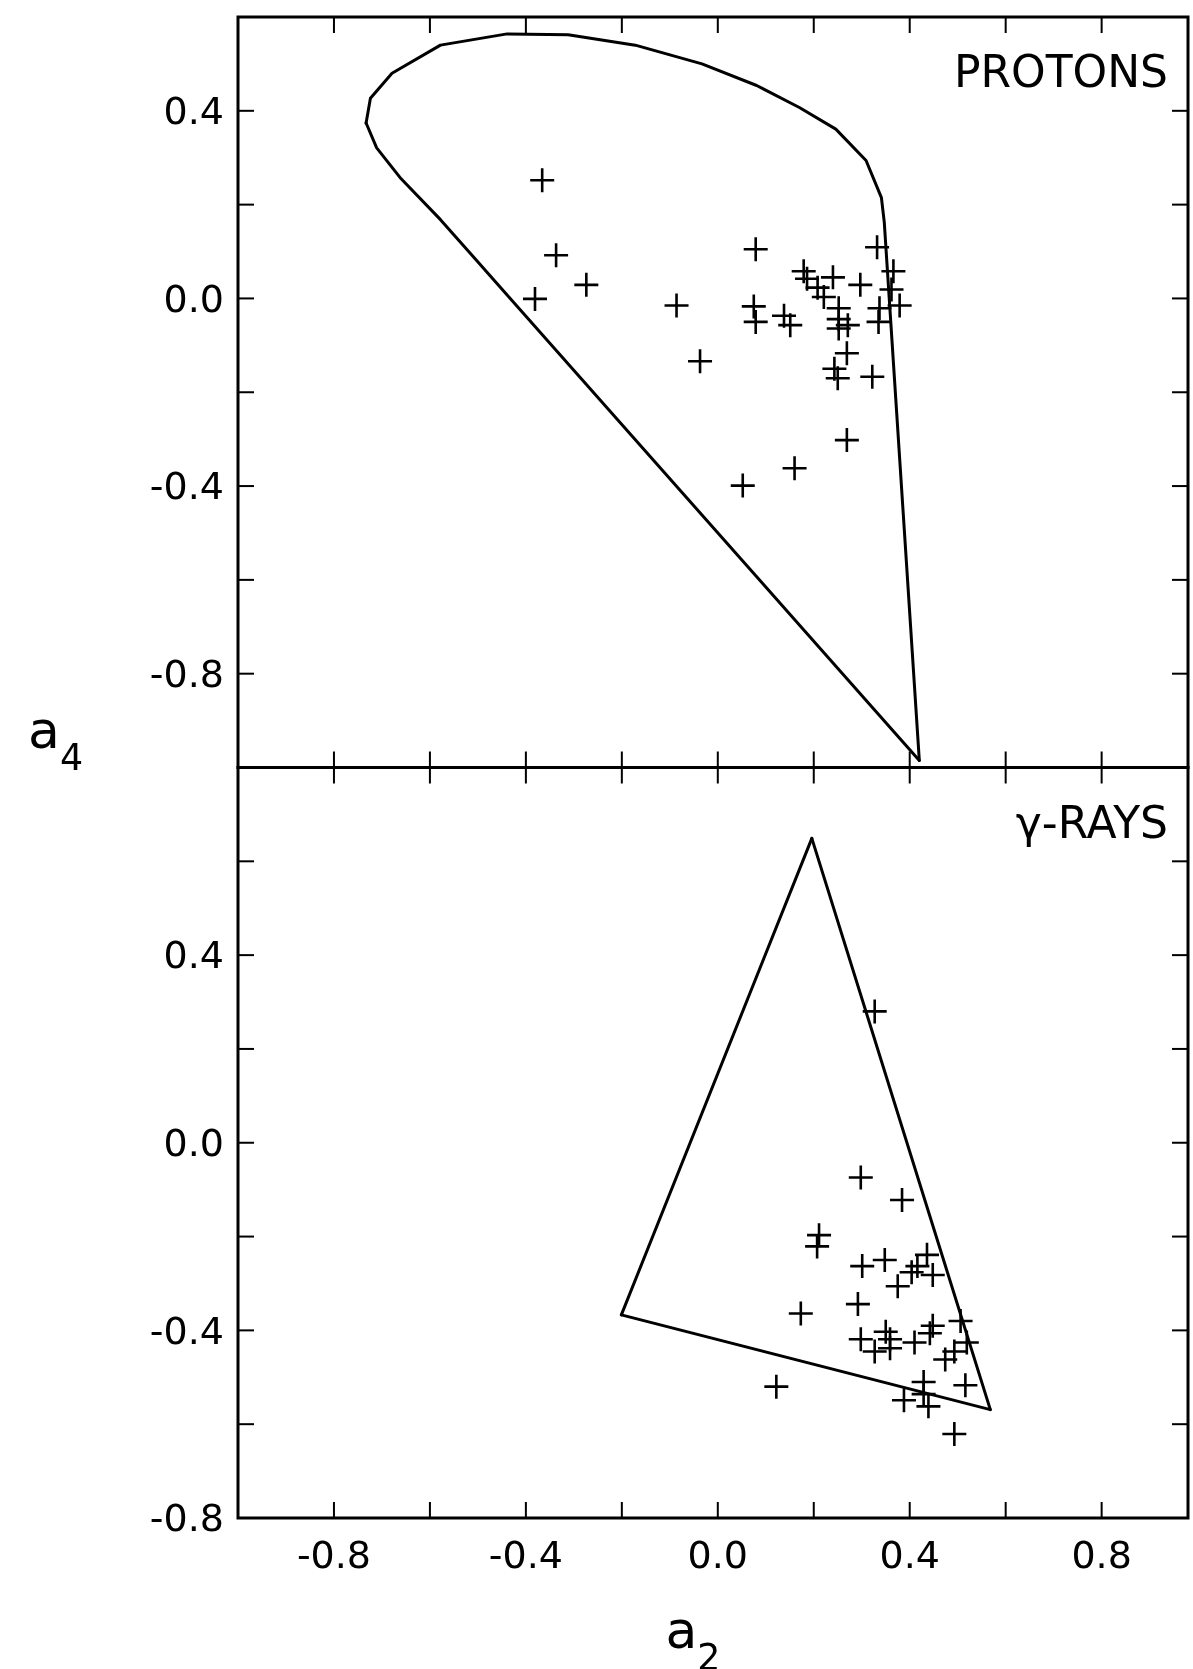  Describe the element at coordinates (1101, 1555) in the screenshot. I see `x-tick-label: 0.8` at that location.